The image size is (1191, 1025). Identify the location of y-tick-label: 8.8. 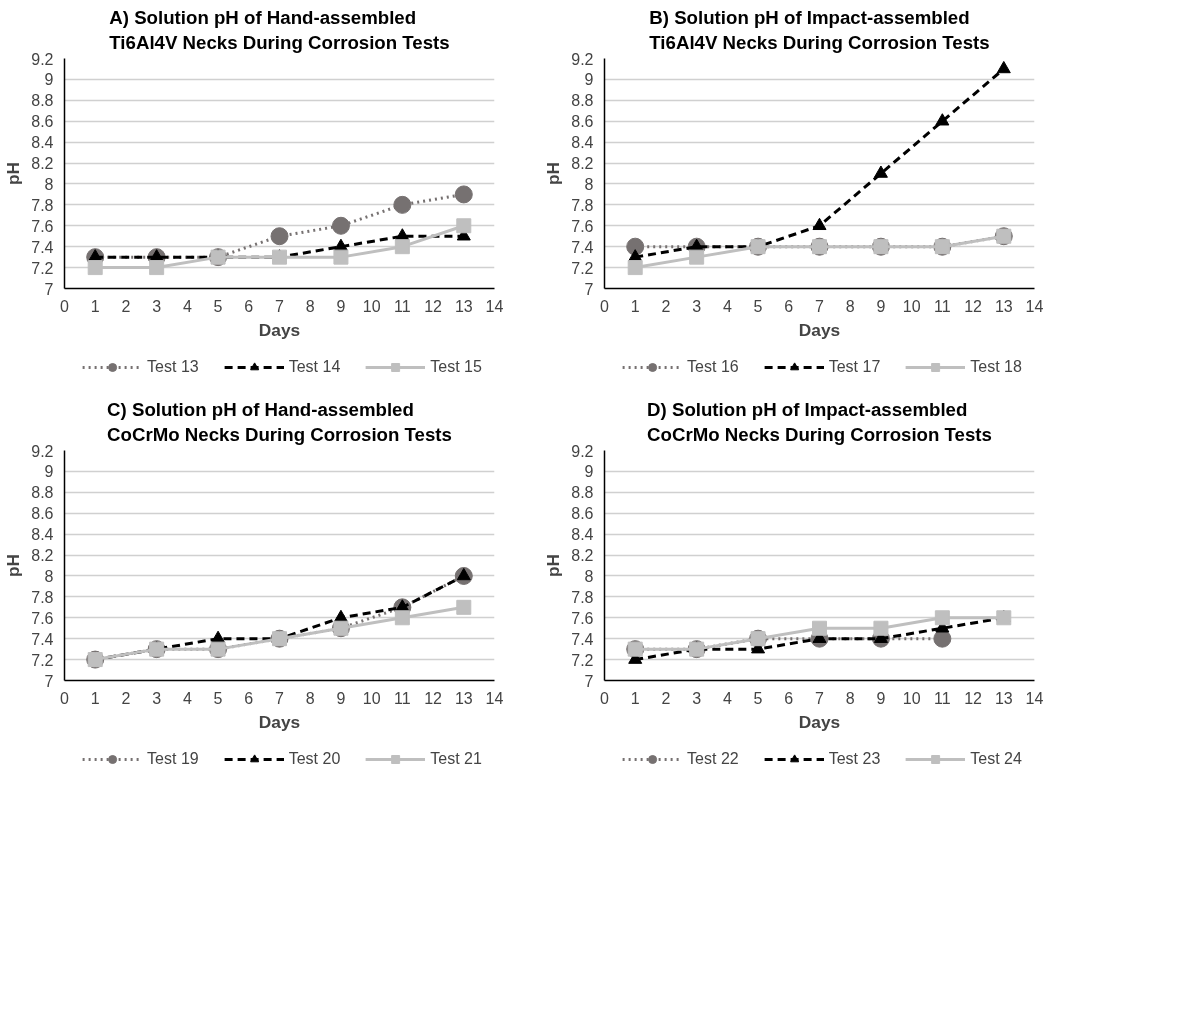
(582, 101).